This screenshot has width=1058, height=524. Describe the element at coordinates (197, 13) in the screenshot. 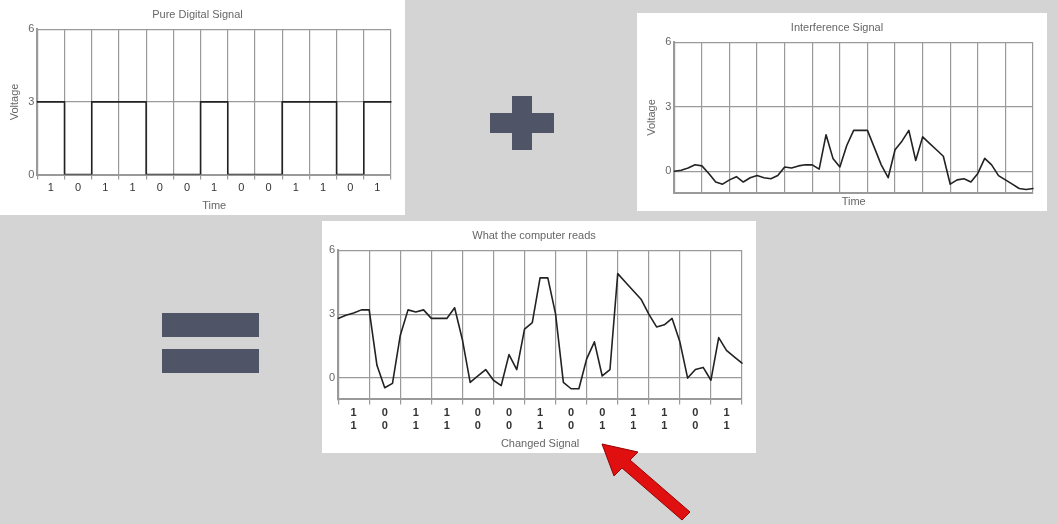

I see `chart-title: Pure Digital Signal` at that location.